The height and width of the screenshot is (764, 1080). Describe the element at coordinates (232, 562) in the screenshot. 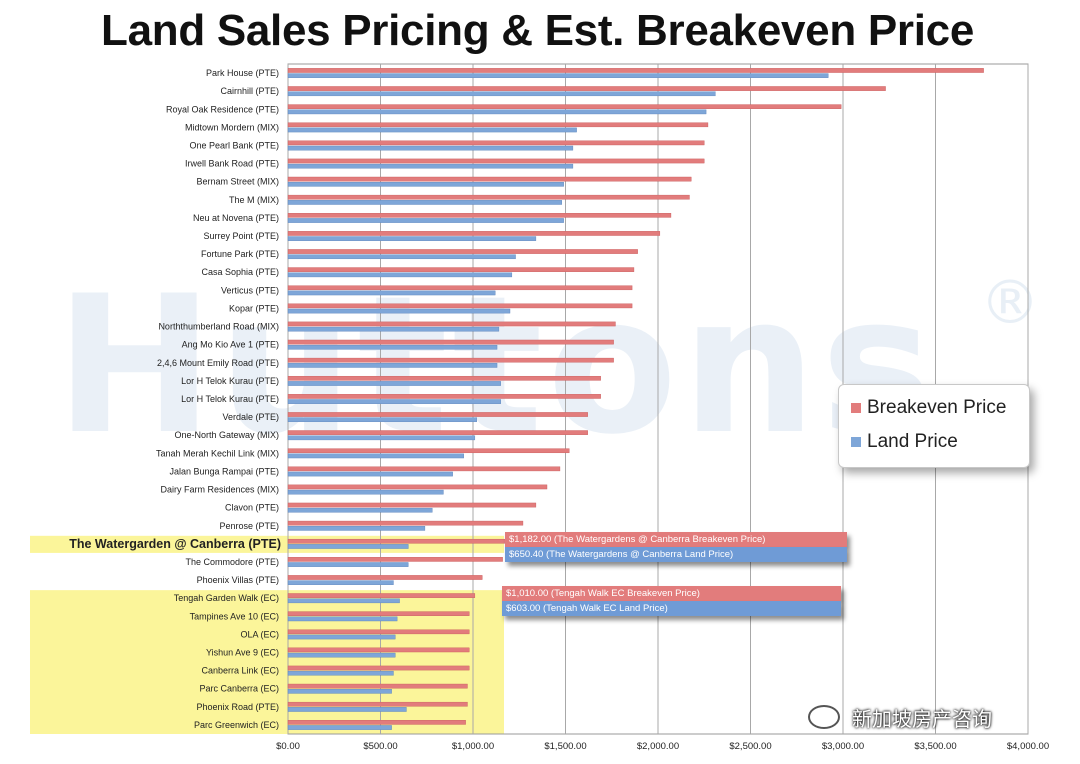

I see `category-label: The Commodore (PTE)` at that location.